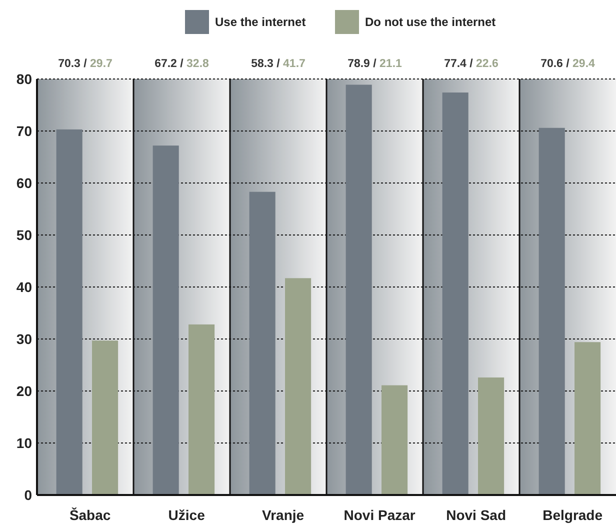 The width and height of the screenshot is (616, 528). Describe the element at coordinates (476, 515) in the screenshot. I see `x-tick-label: Novi Sad` at that location.